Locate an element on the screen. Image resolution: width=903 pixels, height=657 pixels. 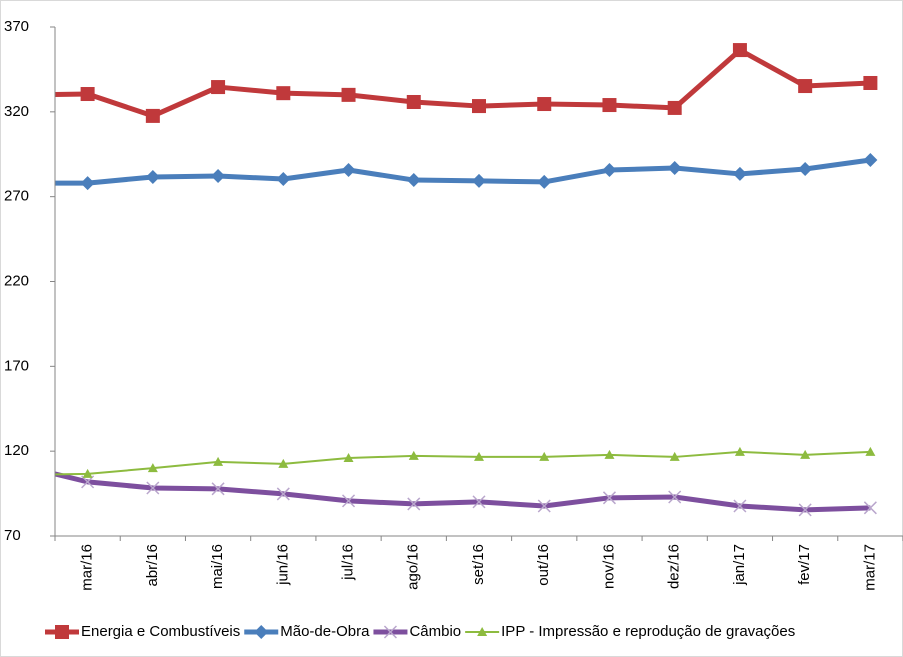
y-tick-label: 370 is located at coordinates (16, 26).